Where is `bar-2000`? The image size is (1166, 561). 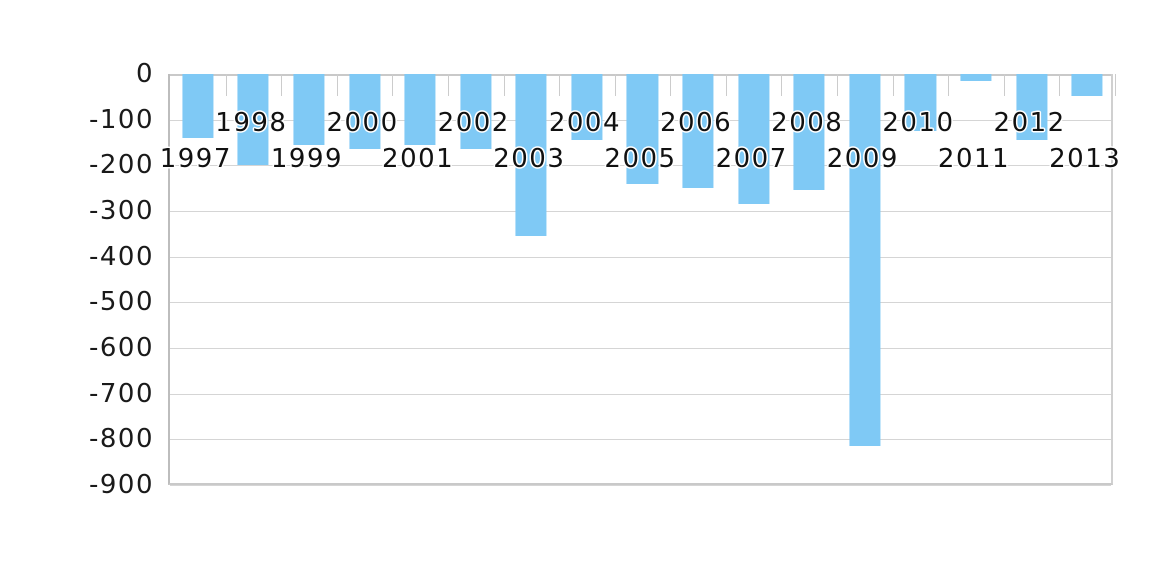
bar-2000 is located at coordinates (364, 112).